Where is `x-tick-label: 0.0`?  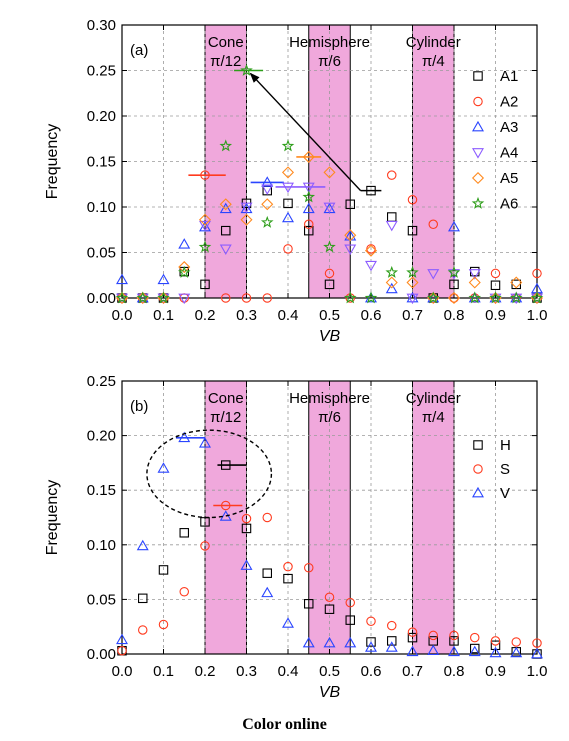 x-tick-label: 0.0 is located at coordinates (122, 315).